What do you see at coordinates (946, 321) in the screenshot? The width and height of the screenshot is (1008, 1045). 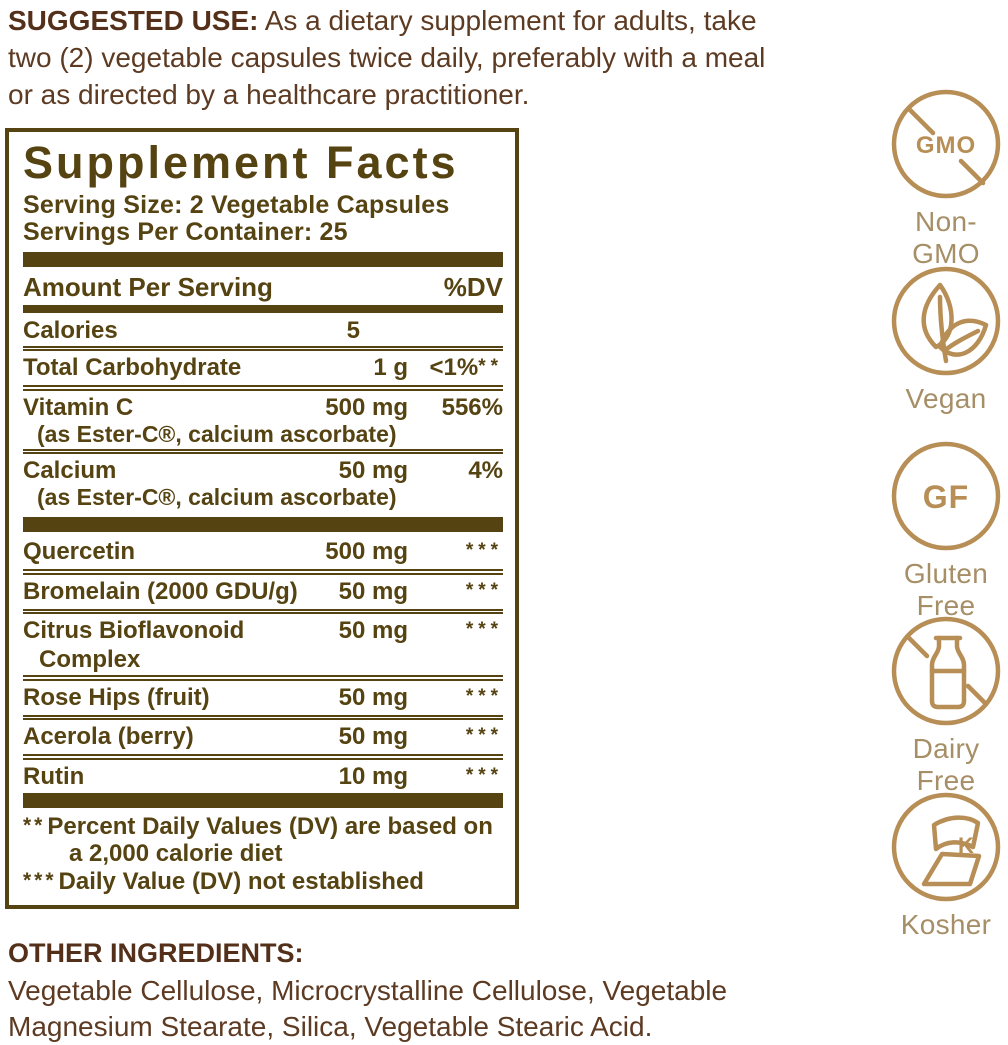 I see `leaves-icon` at bounding box center [946, 321].